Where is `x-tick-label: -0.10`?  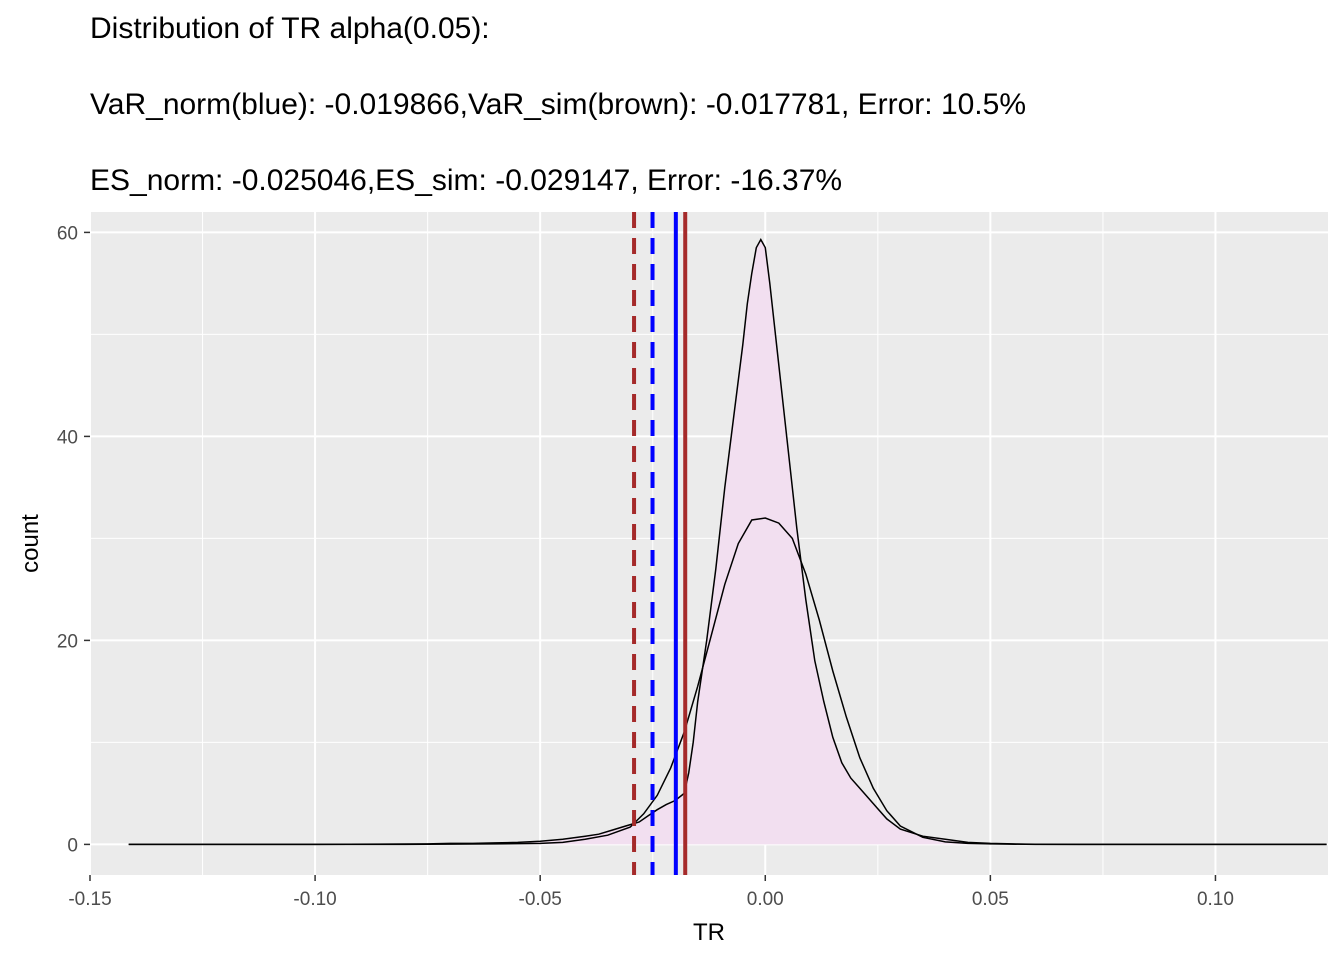
x-tick-label: -0.10 is located at coordinates (314, 899).